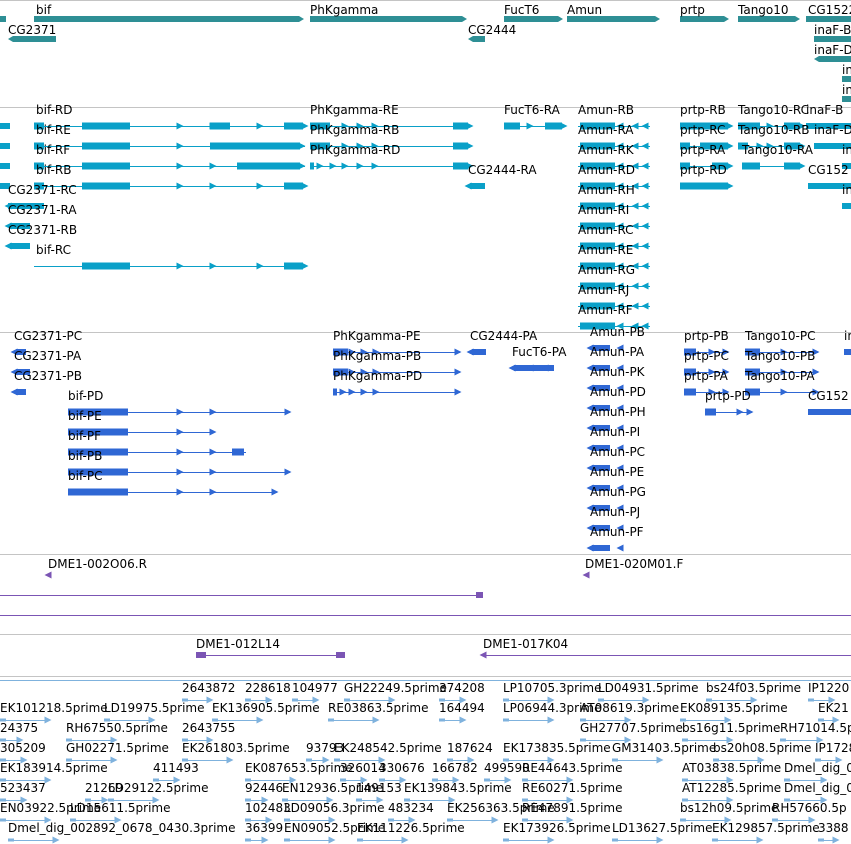 This screenshot has width=851, height=844. Describe the element at coordinates (85, 476) in the screenshot. I see `protein-label-bif-pc: bif-PC` at that location.